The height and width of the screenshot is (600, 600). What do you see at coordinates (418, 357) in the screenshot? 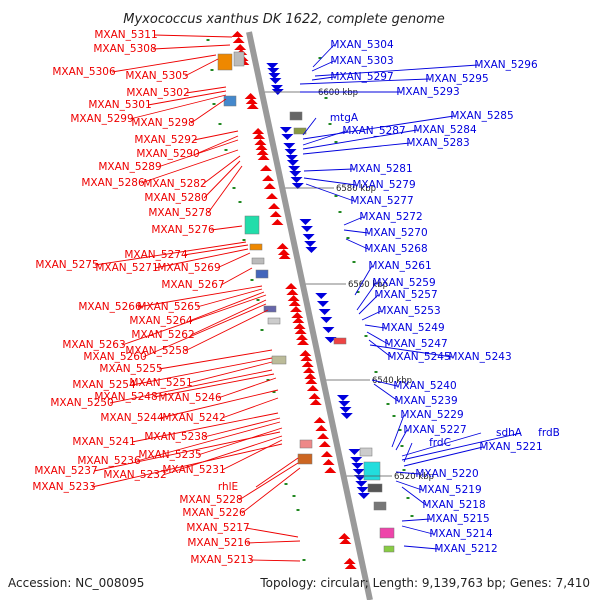
I see `right-gene-label: MXAN_5245` at bounding box center [418, 357].